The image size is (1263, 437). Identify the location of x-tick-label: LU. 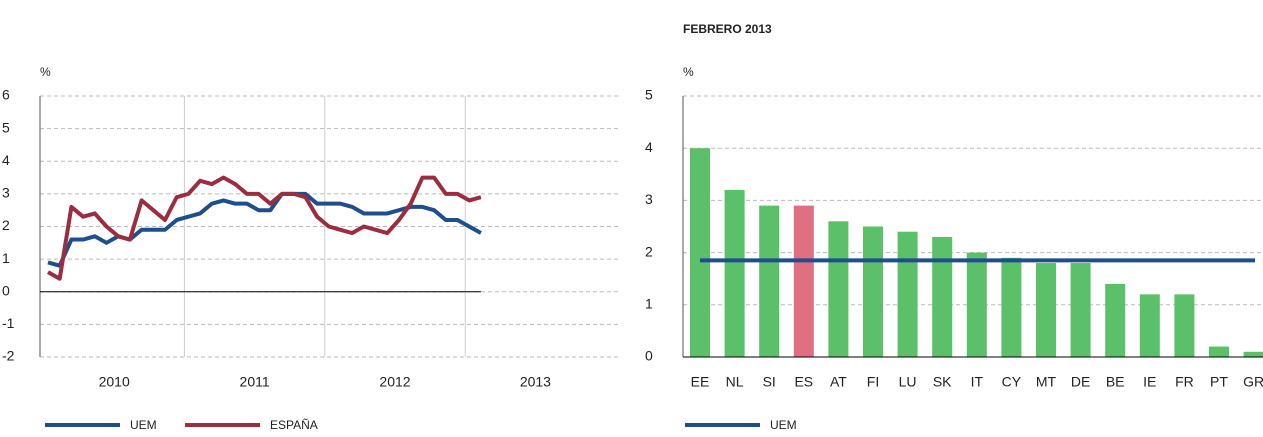
(908, 382).